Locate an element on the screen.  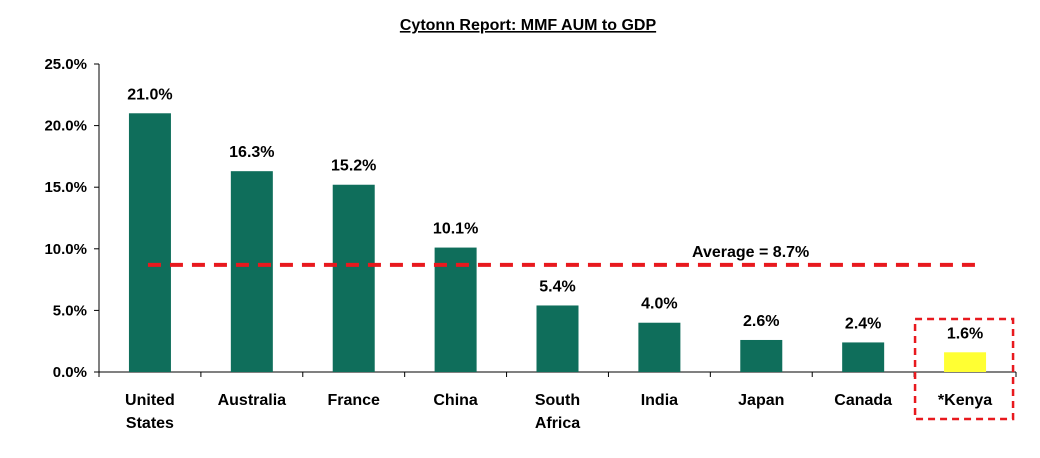
y-tick-label: 25.0% is located at coordinates (65, 64).